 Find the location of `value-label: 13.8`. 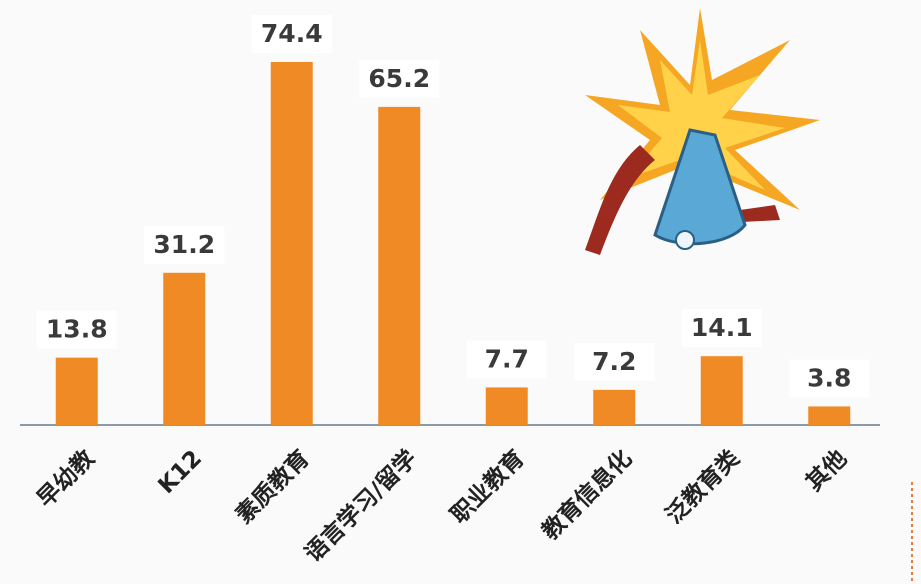

value-label: 13.8 is located at coordinates (77, 329).